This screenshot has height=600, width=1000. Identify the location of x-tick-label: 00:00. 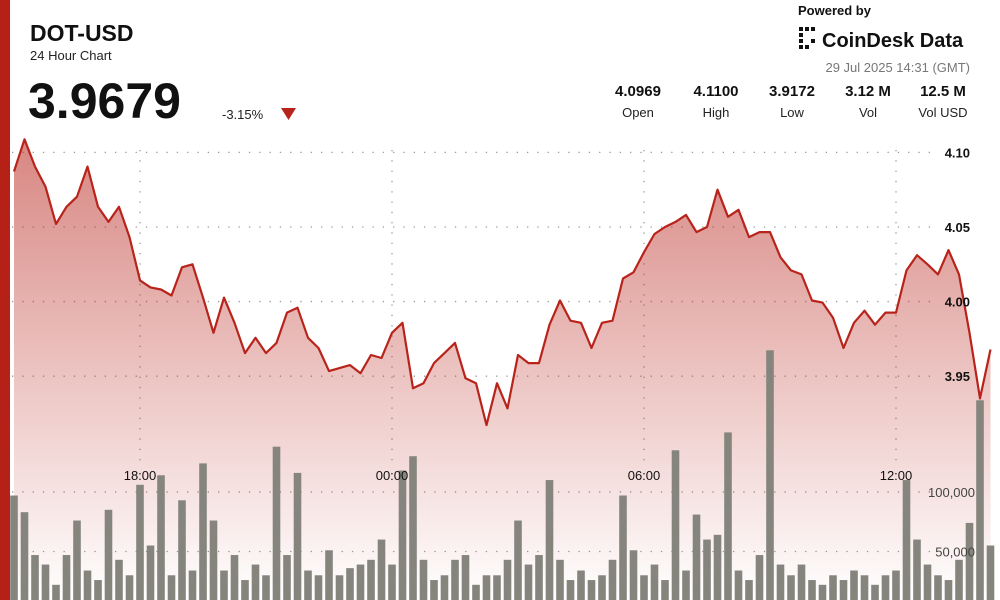
(392, 475).